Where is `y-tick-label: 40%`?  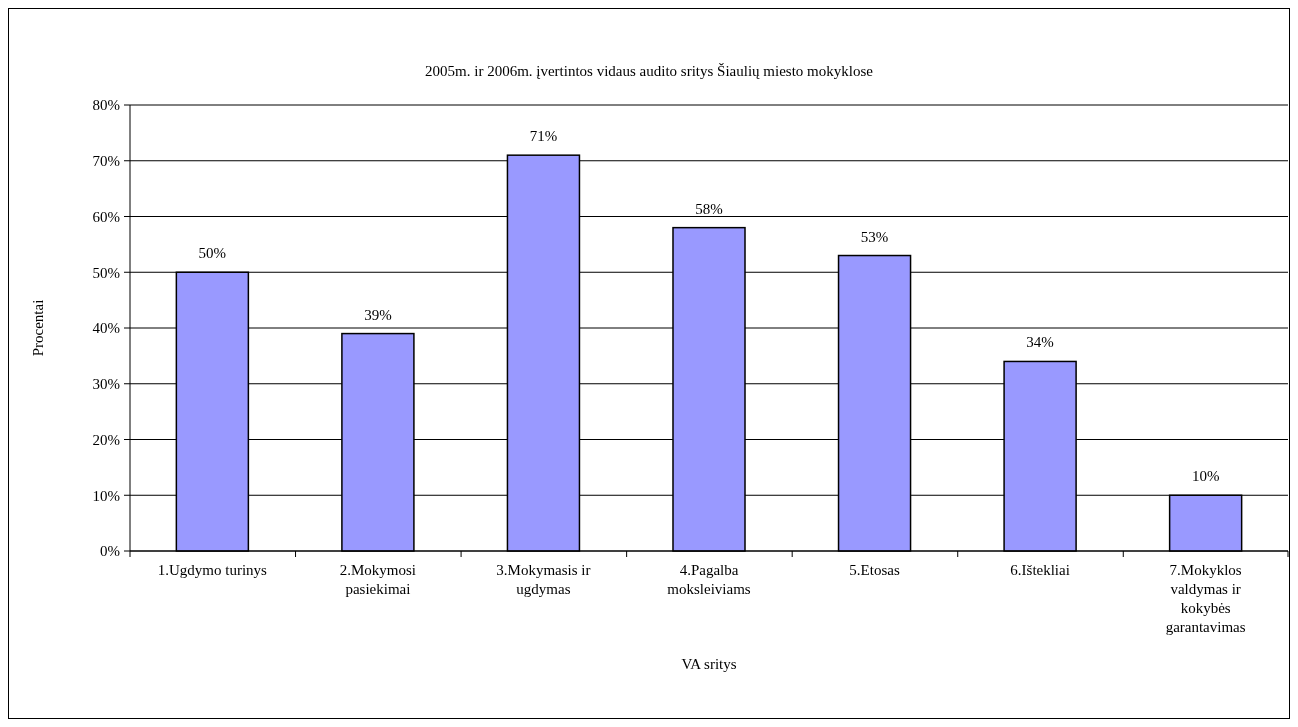 y-tick-label: 40% is located at coordinates (106, 328).